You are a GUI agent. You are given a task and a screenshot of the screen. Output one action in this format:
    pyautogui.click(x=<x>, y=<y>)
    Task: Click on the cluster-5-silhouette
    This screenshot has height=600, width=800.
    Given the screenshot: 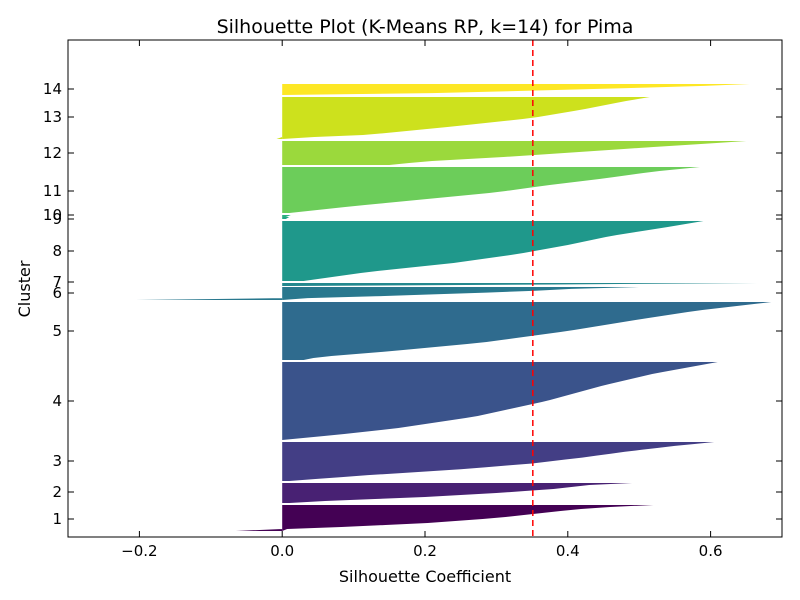 What is the action you would take?
    pyautogui.click(x=527, y=331)
    